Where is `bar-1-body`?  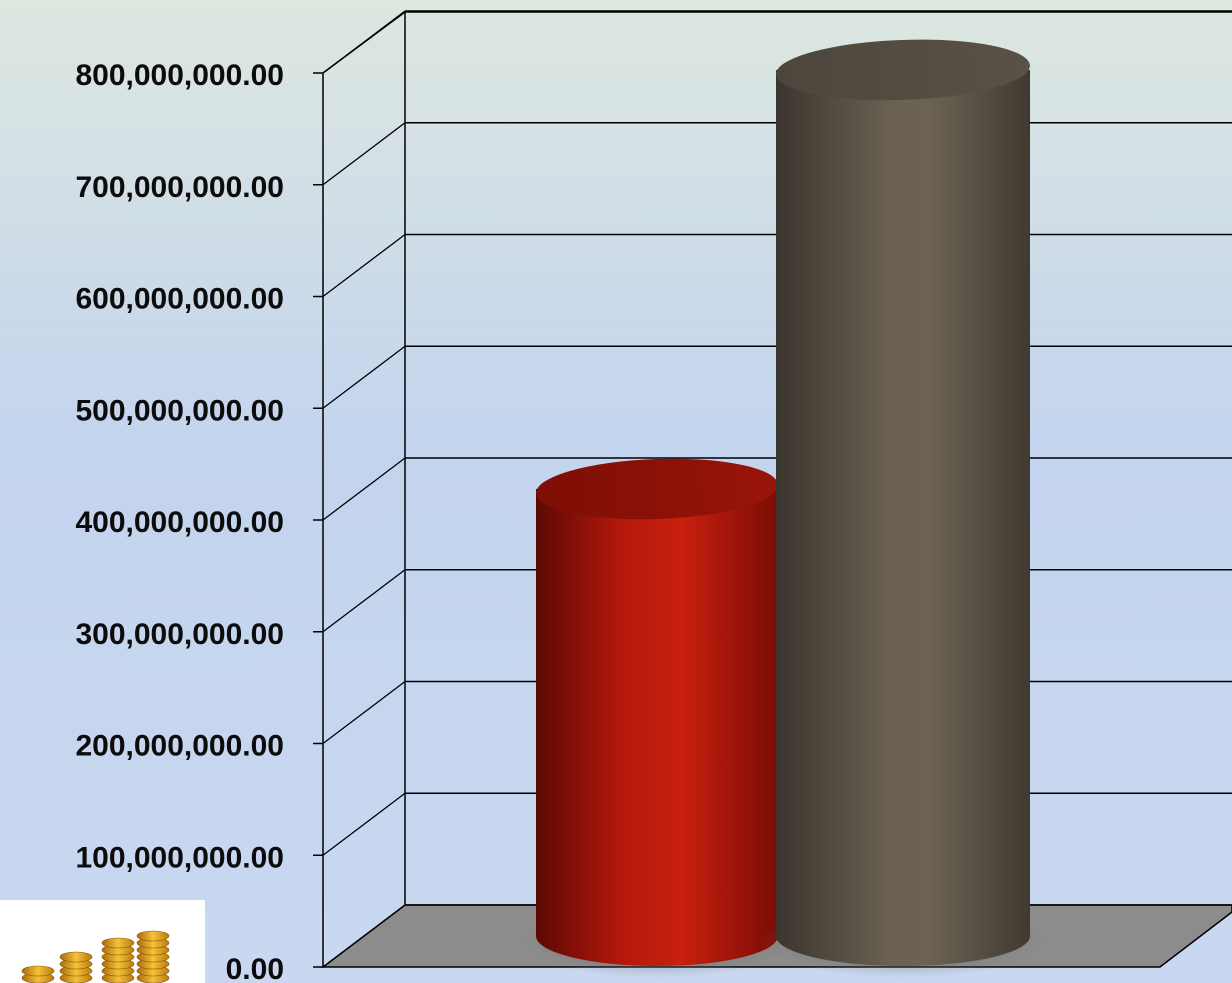
bar-1-body is located at coordinates (657, 727).